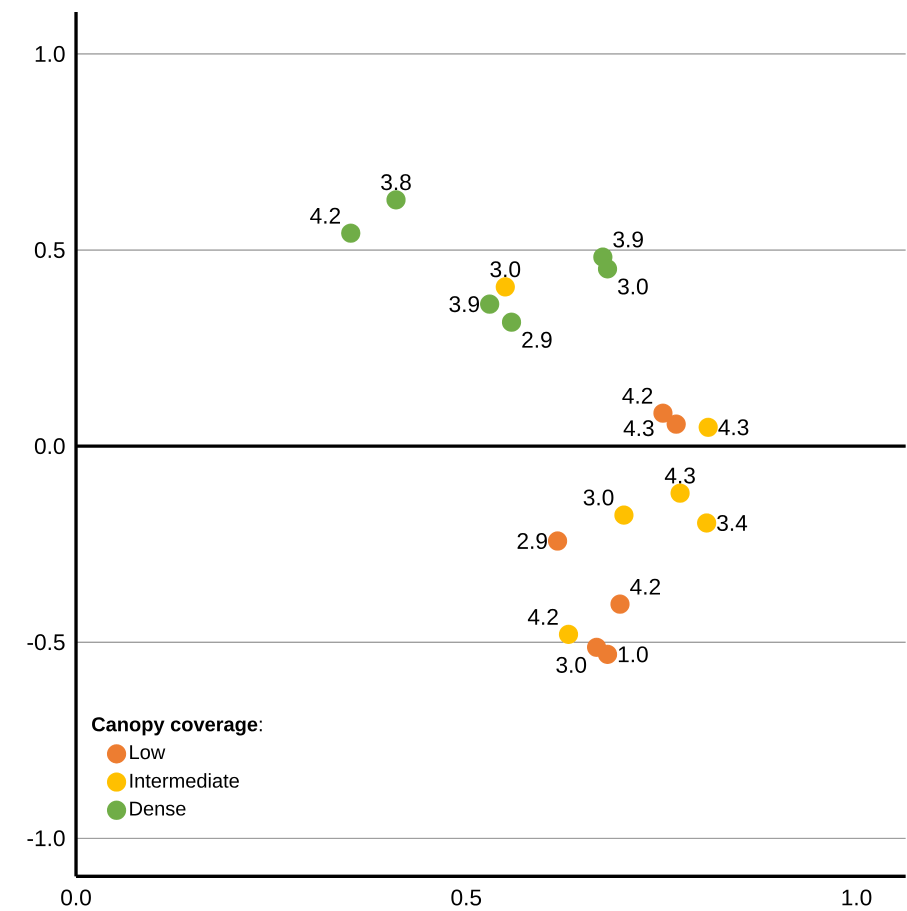  Describe the element at coordinates (857, 897) in the screenshot. I see `x-tick-label: 1.0` at that location.